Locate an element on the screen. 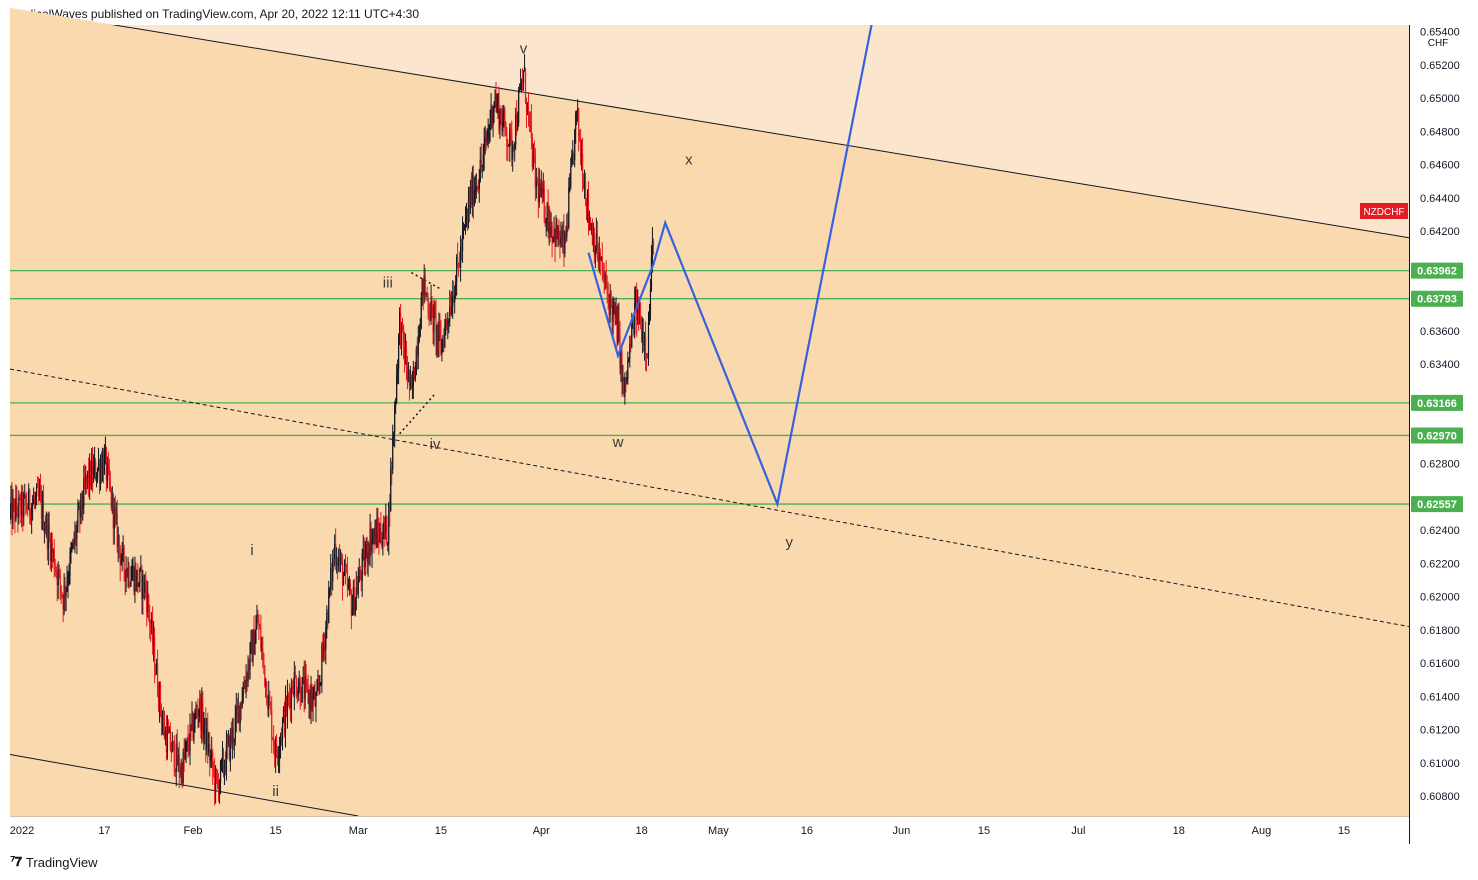 This screenshot has width=1478, height=880. wave-label-w: w is located at coordinates (618, 442).